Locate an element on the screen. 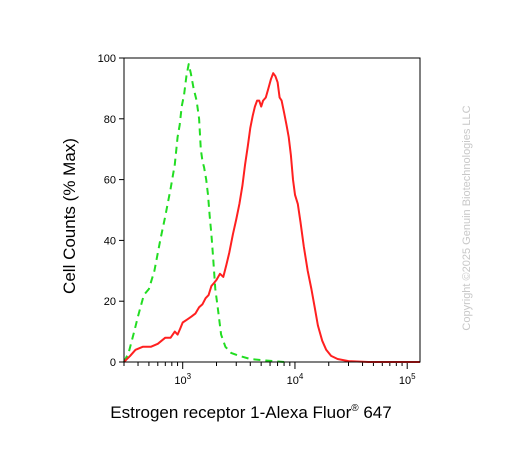 The width and height of the screenshot is (518, 466). y-tick-label: 80 is located at coordinates (110, 120).